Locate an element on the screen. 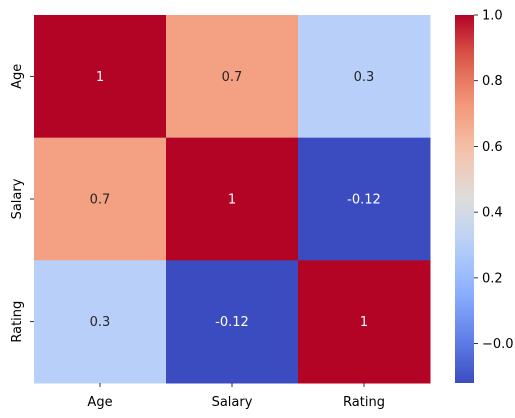 The image size is (515, 418). colorbar-tick-label: 0.6 is located at coordinates (492, 147).